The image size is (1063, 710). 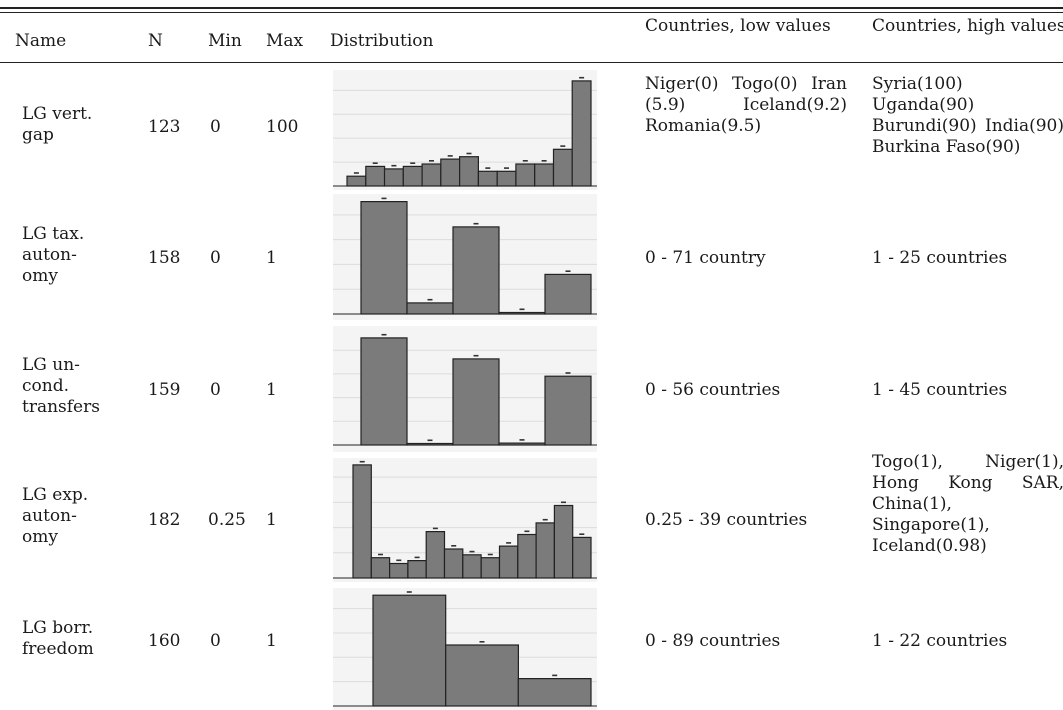 I want to click on col-header-name: Name, so click(x=41, y=41).